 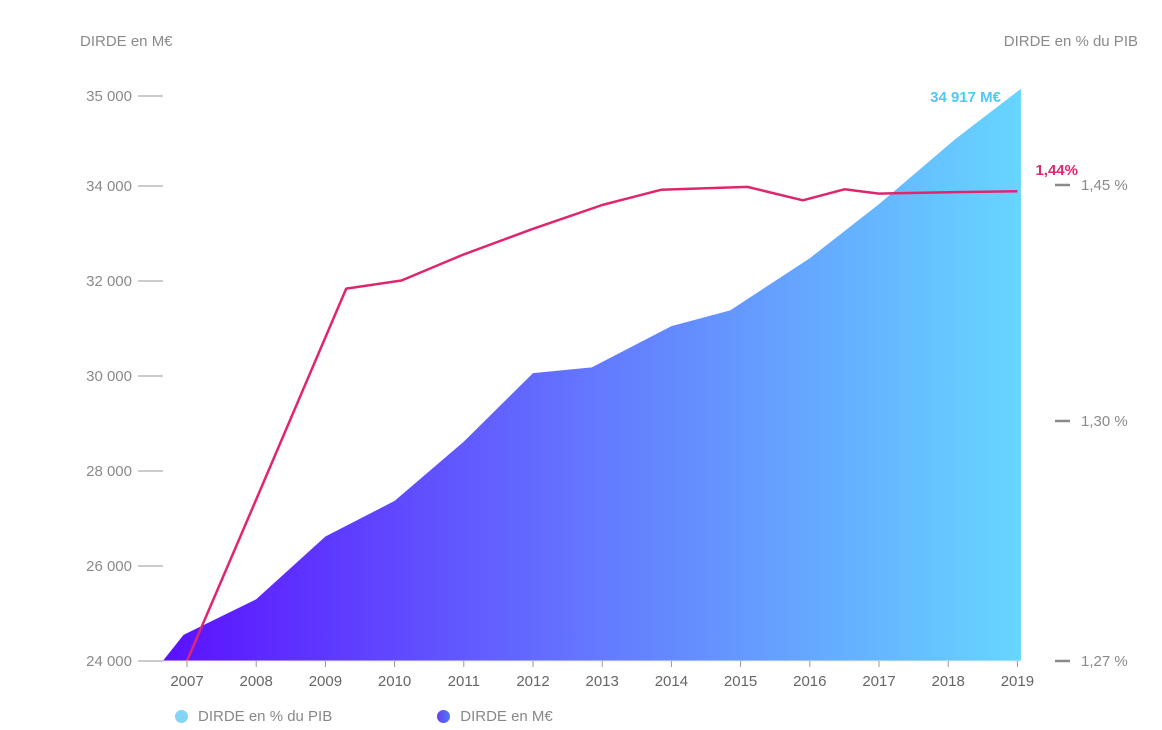 What do you see at coordinates (809, 681) in the screenshot?
I see `x-tick-label-2016: 2016` at bounding box center [809, 681].